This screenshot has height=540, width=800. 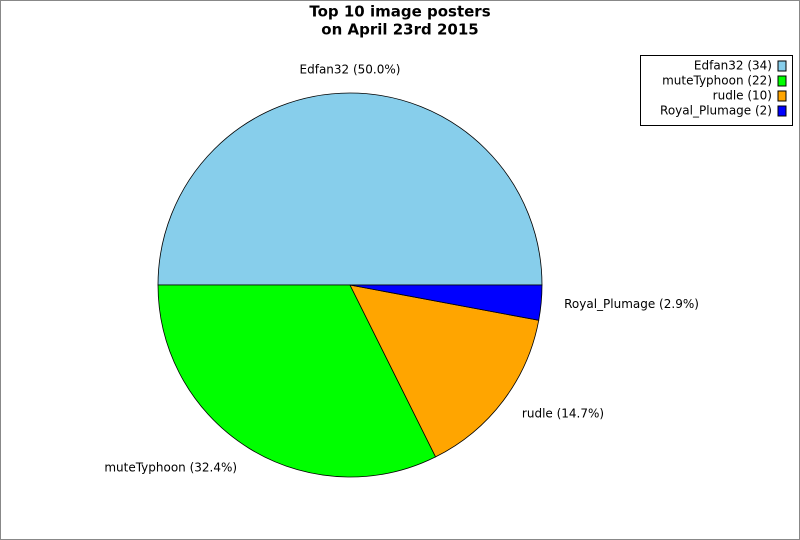 What do you see at coordinates (733, 66) in the screenshot?
I see `legend-label: Edfan32 (34)` at bounding box center [733, 66].